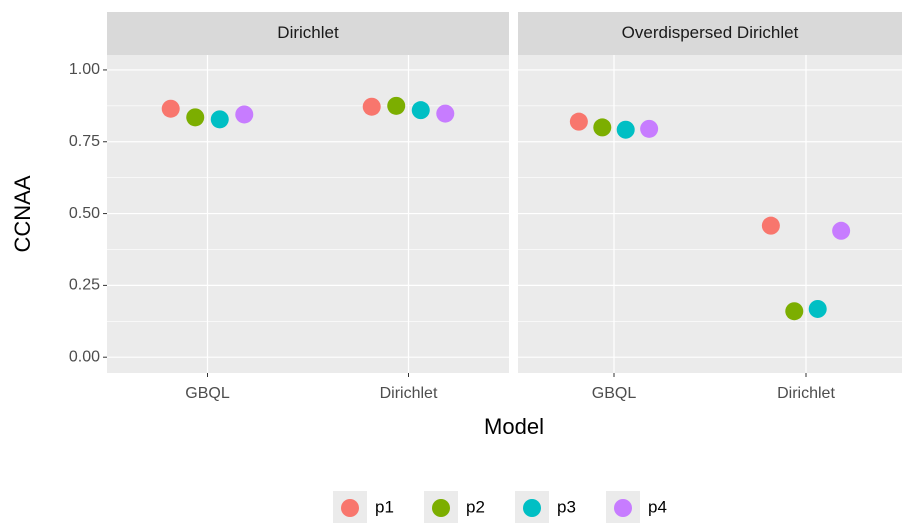  What do you see at coordinates (657, 506) in the screenshot?
I see `legend-label: p4` at bounding box center [657, 506].